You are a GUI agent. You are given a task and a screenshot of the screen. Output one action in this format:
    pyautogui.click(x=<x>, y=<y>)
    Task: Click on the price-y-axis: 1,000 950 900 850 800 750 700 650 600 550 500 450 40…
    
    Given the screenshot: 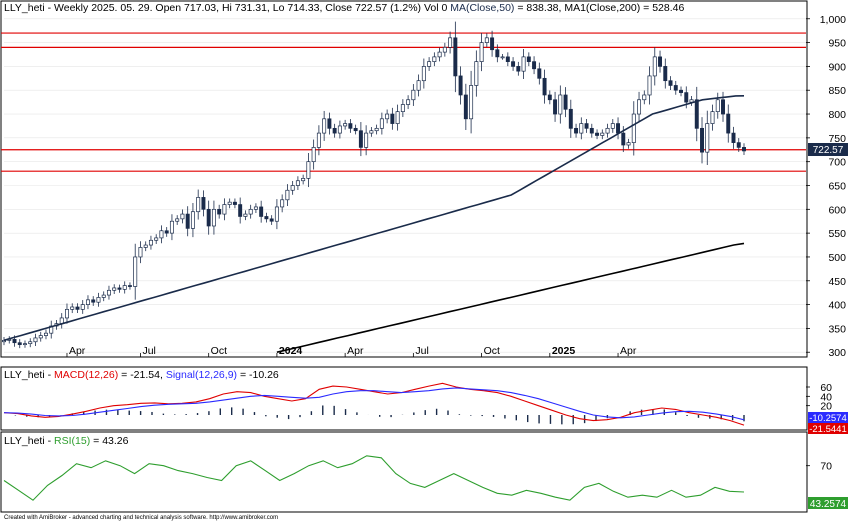 What is the action you would take?
    pyautogui.click(x=826, y=186)
    